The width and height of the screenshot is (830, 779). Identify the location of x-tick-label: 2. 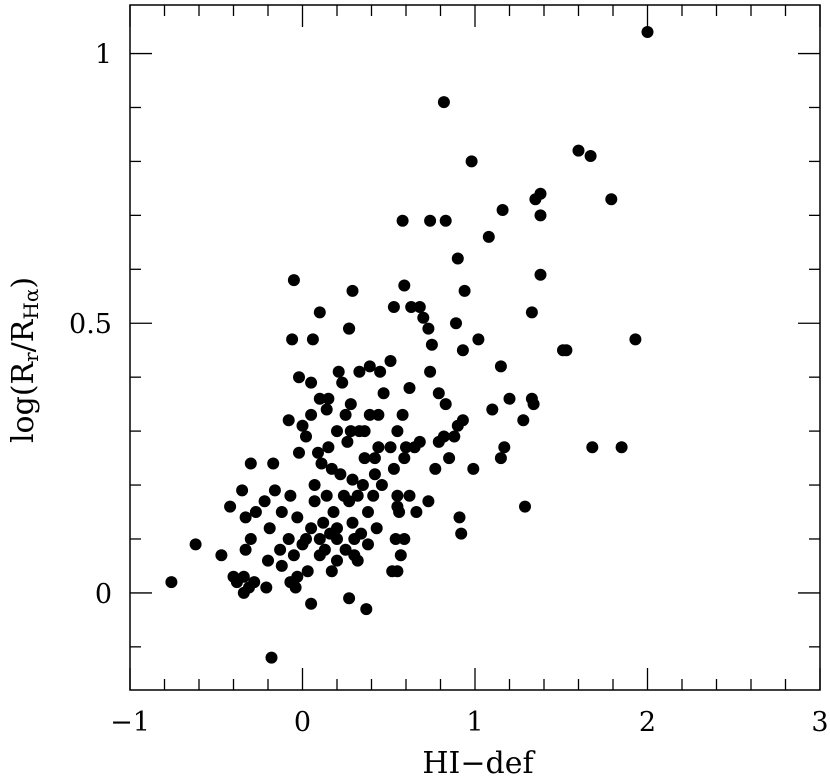
(647, 722).